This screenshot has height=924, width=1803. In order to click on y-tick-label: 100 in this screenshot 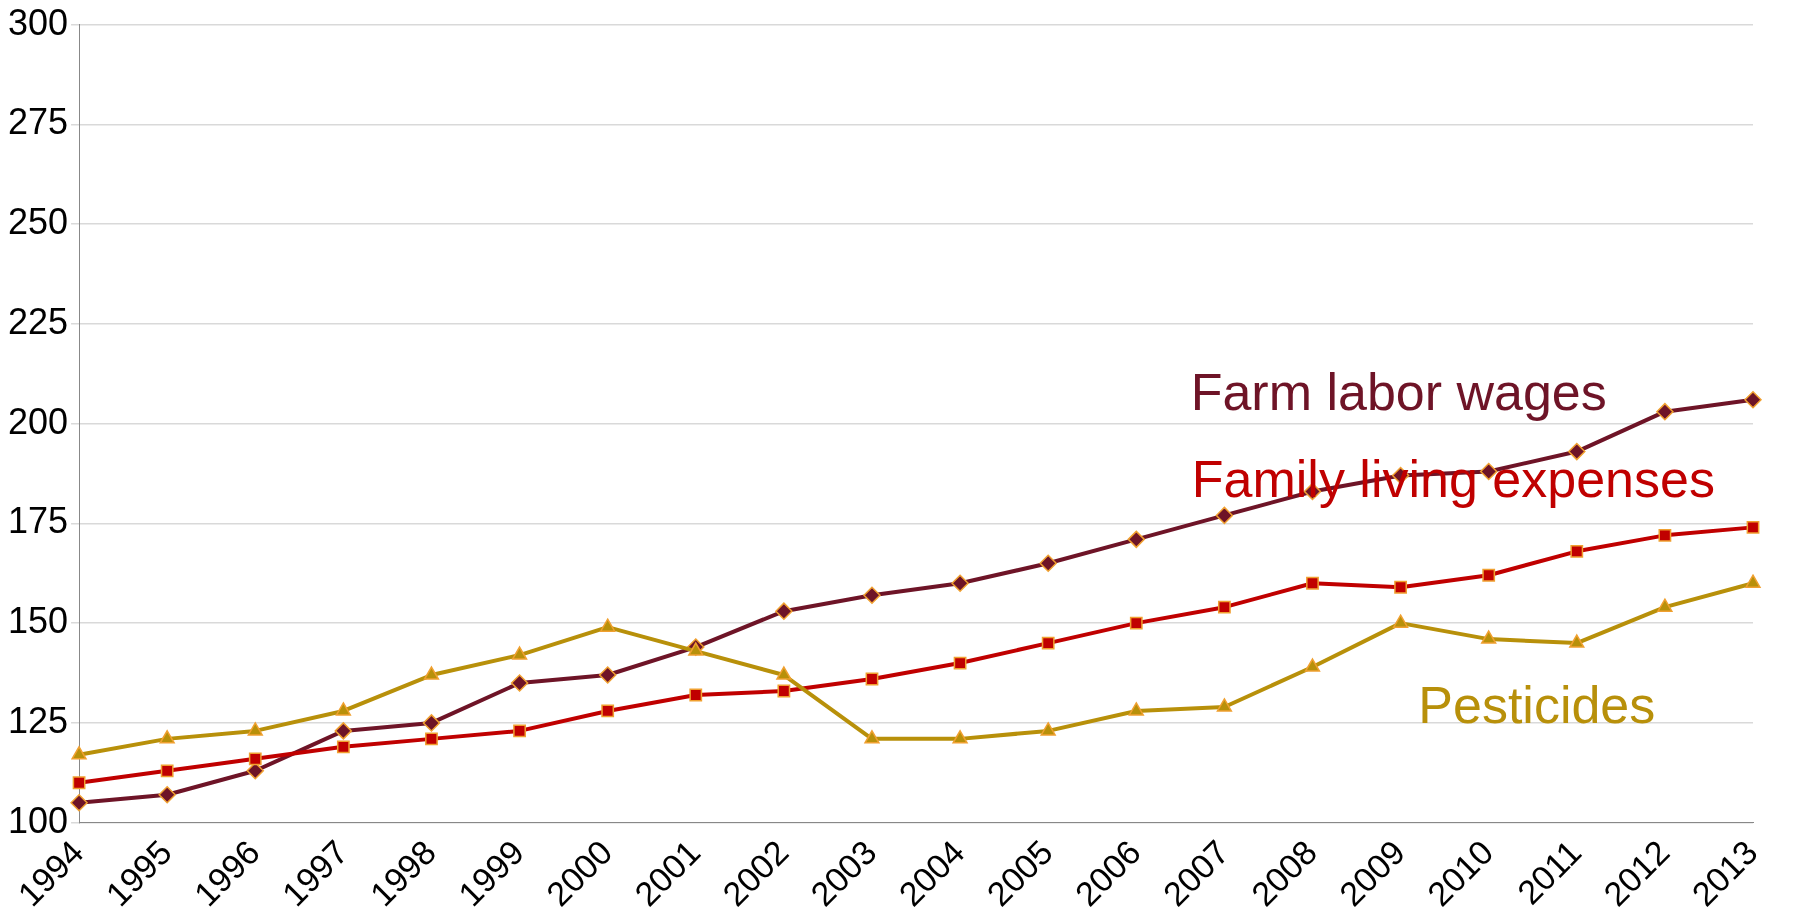, I will do `click(38, 820)`.